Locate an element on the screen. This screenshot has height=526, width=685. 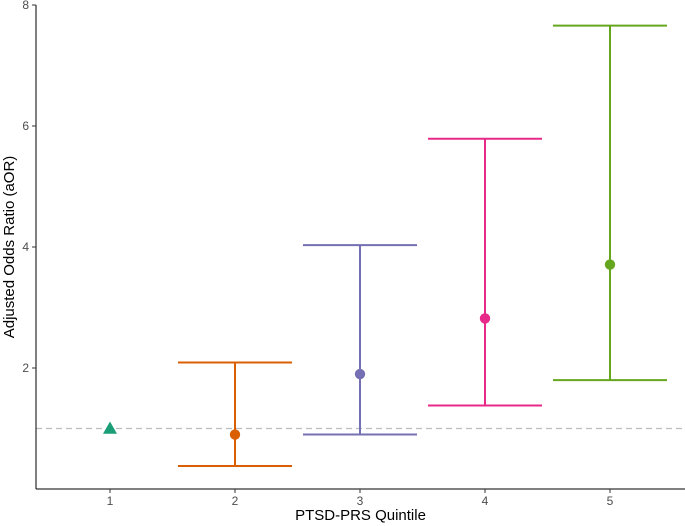
x-tick-label-2: 2 is located at coordinates (235, 501).